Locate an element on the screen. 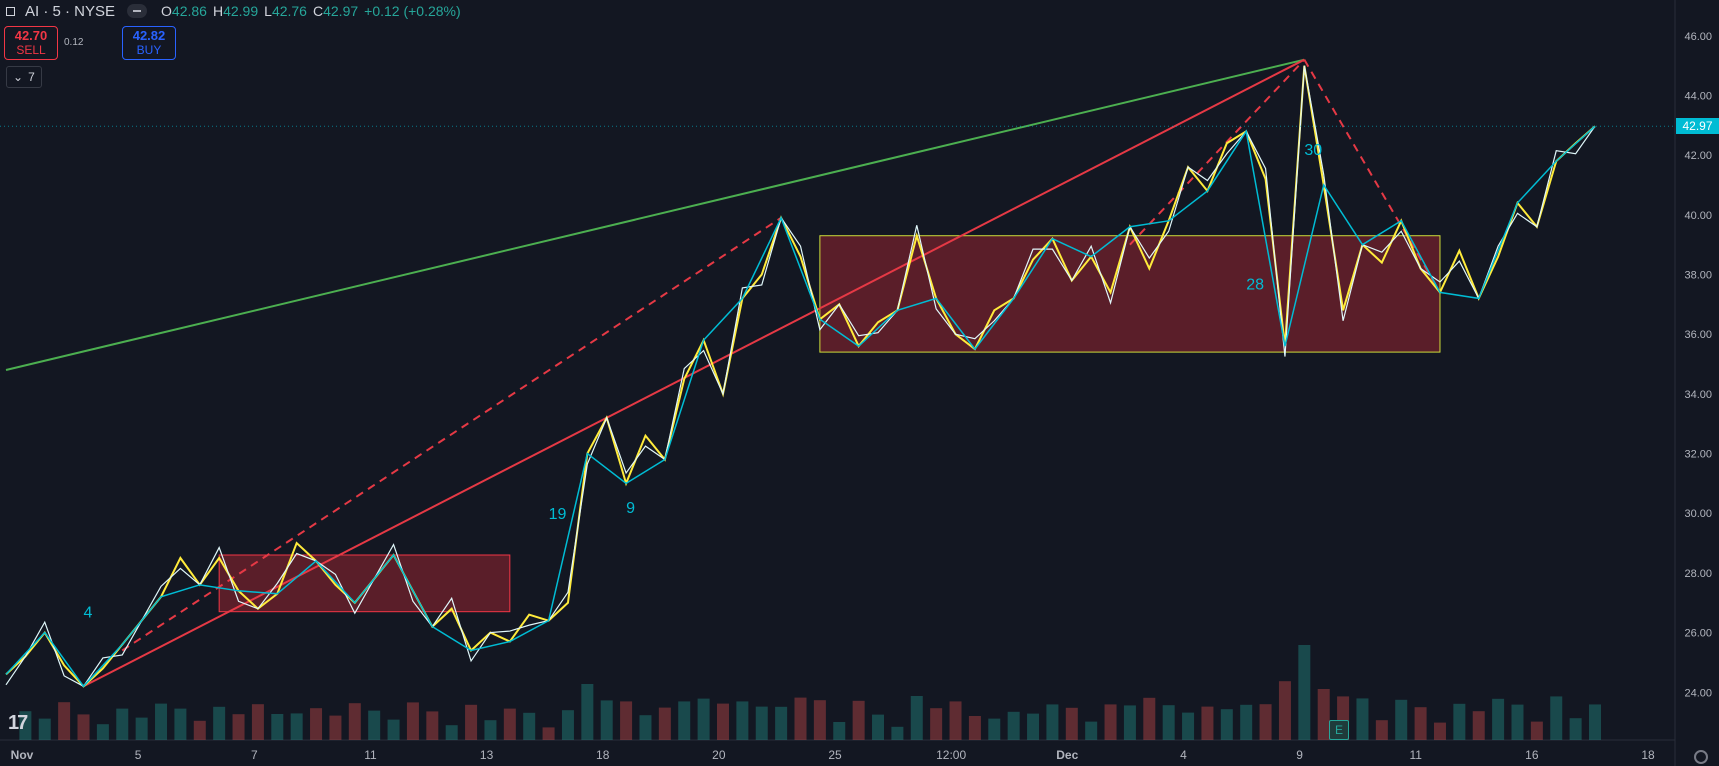 The height and width of the screenshot is (766, 1719). collapse-legend-button is located at coordinates (137, 11).